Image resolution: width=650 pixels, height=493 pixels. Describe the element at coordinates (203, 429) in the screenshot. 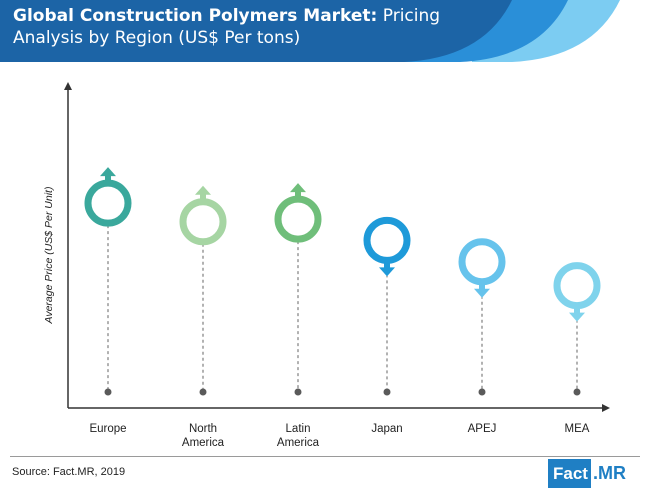

I see `x-tick-label-line: North` at that location.